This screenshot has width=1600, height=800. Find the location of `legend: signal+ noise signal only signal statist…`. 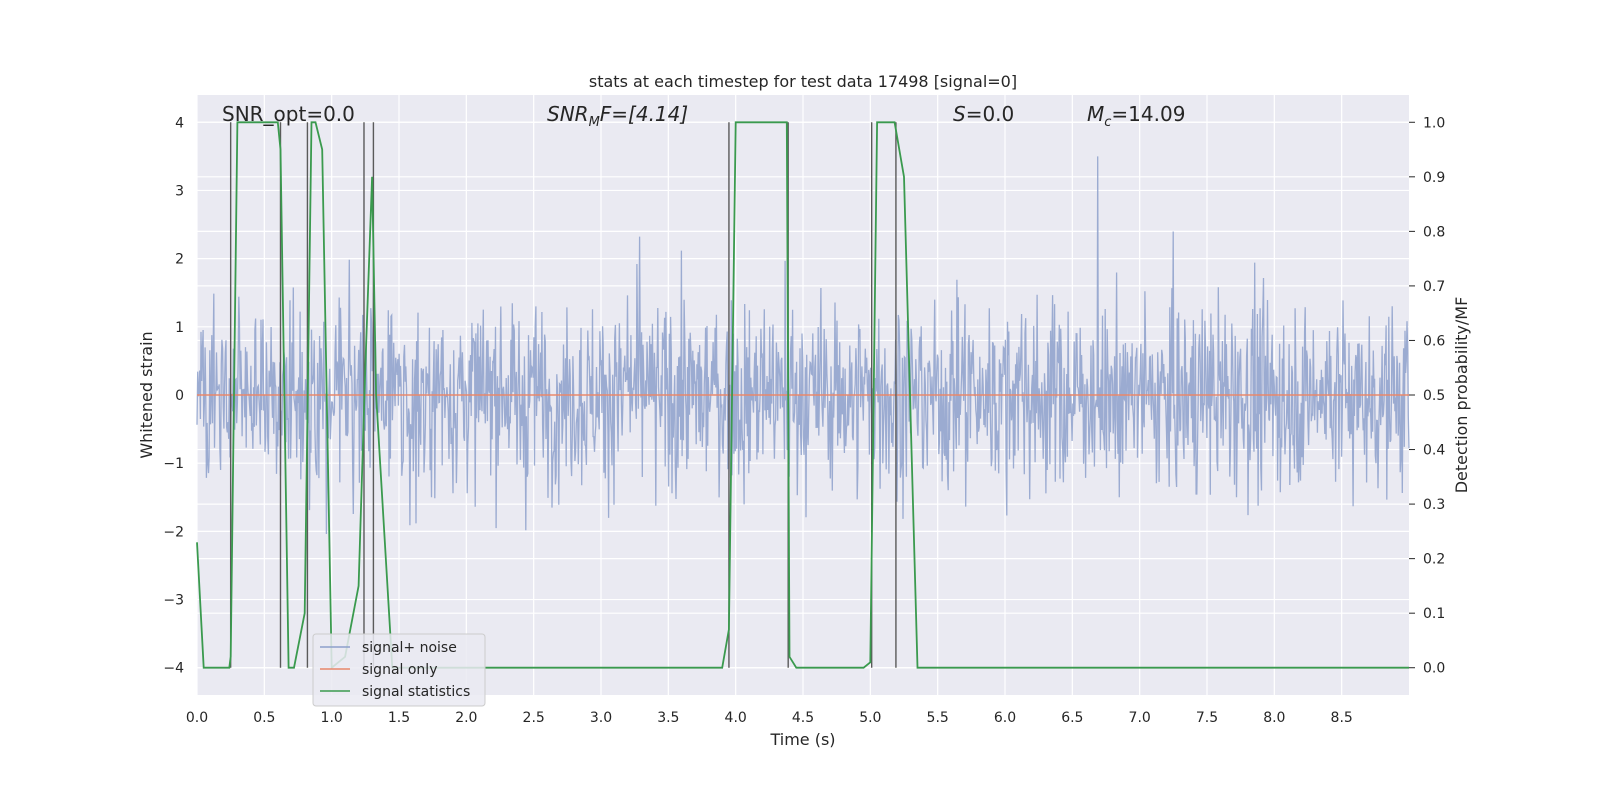

legend: signal+ noise signal only signal statist… is located at coordinates (399, 670).